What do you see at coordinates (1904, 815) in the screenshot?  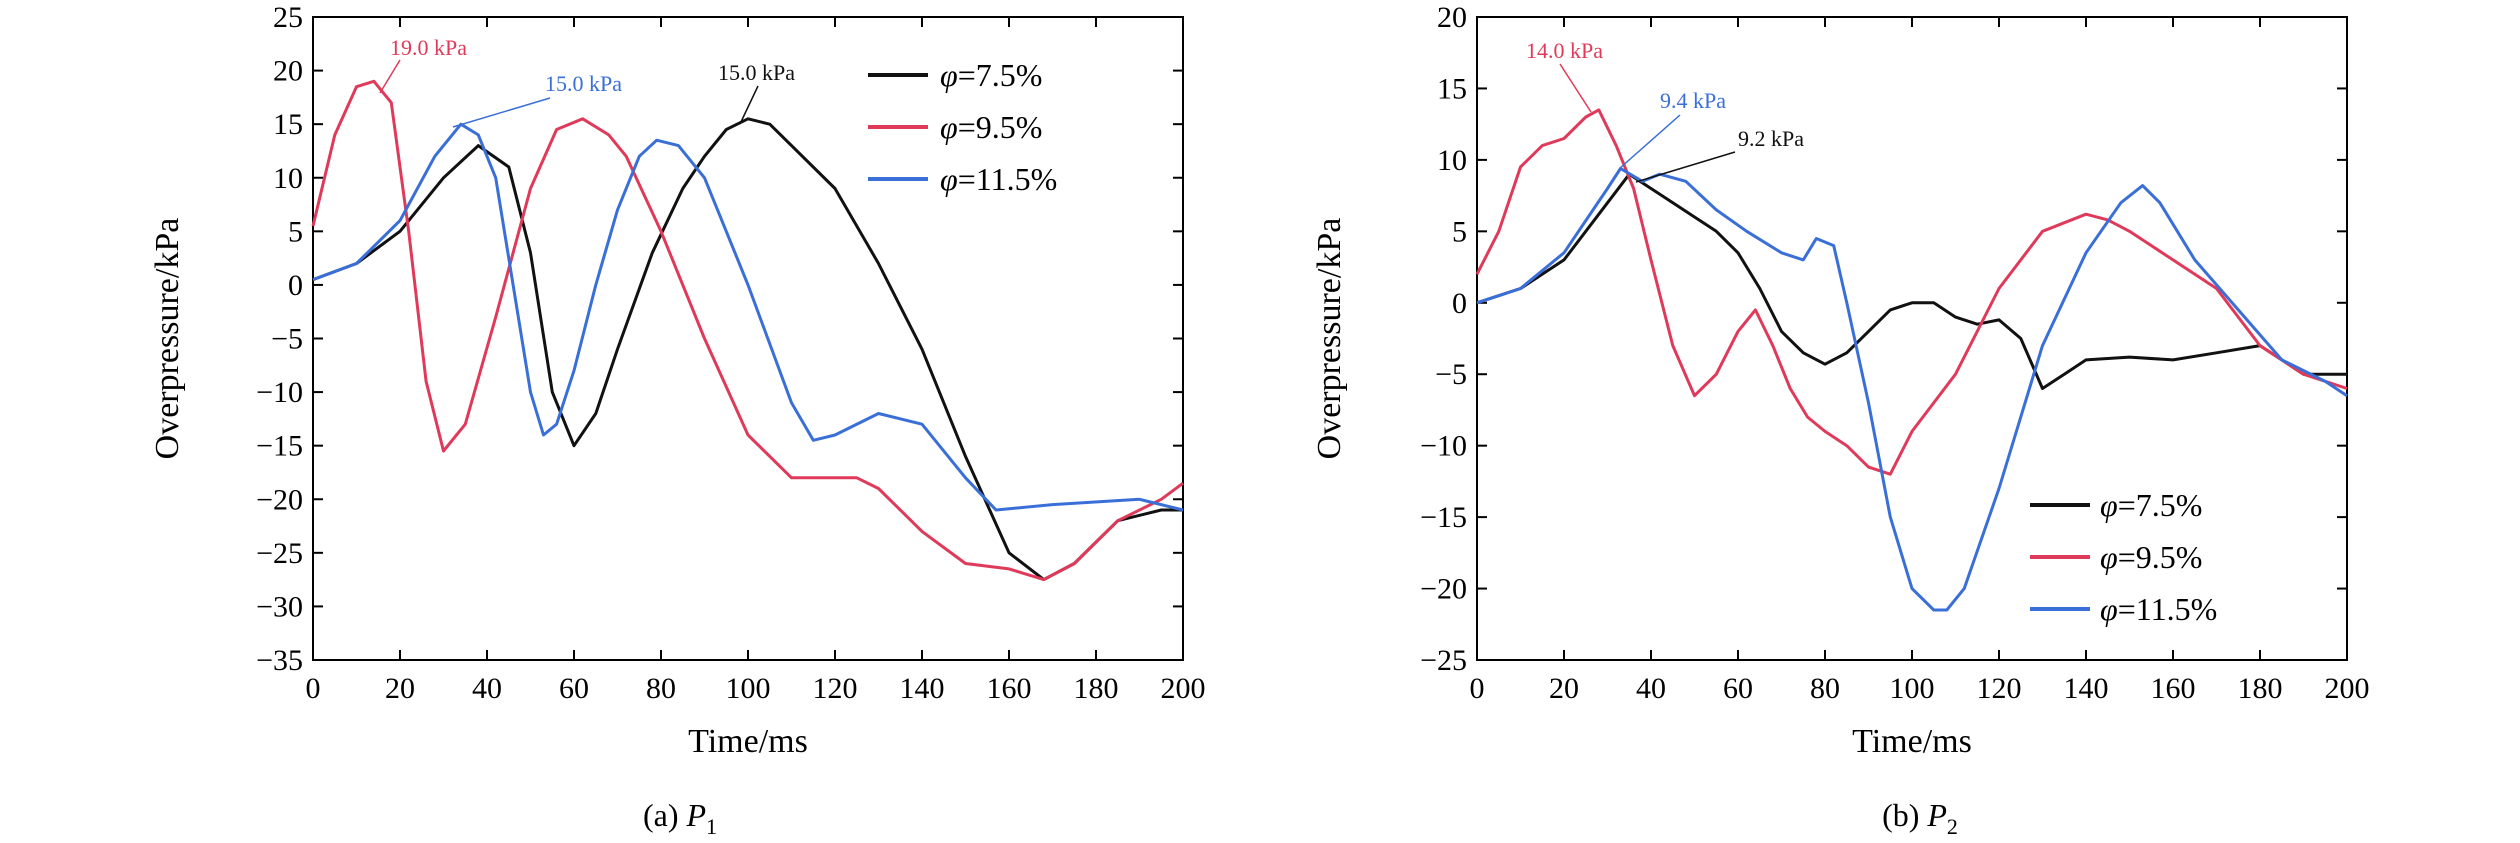 I see `caption-prefix: (b)` at bounding box center [1904, 815].